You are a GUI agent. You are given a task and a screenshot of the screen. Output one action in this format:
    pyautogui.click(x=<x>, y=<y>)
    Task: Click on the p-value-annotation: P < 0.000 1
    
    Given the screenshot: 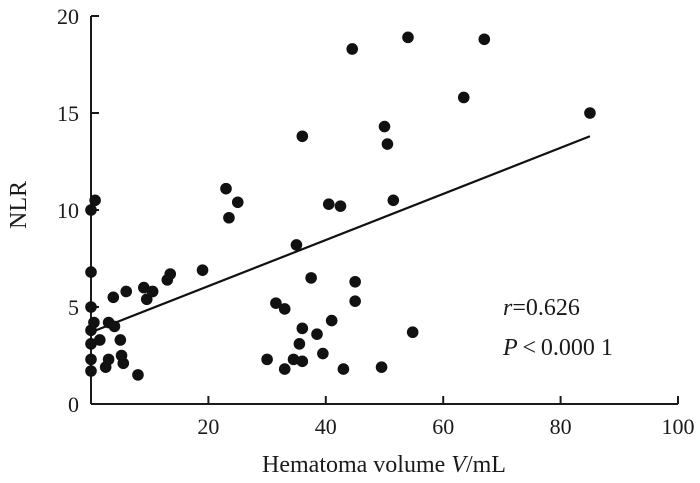 What is the action you would take?
    pyautogui.click(x=557, y=348)
    